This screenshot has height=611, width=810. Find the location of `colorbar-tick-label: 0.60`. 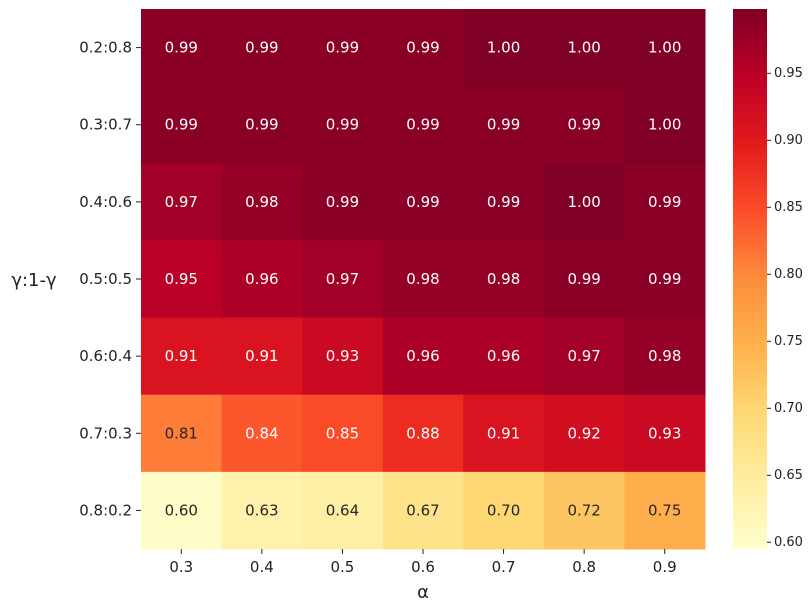

colorbar-tick-label: 0.60 is located at coordinates (788, 542).